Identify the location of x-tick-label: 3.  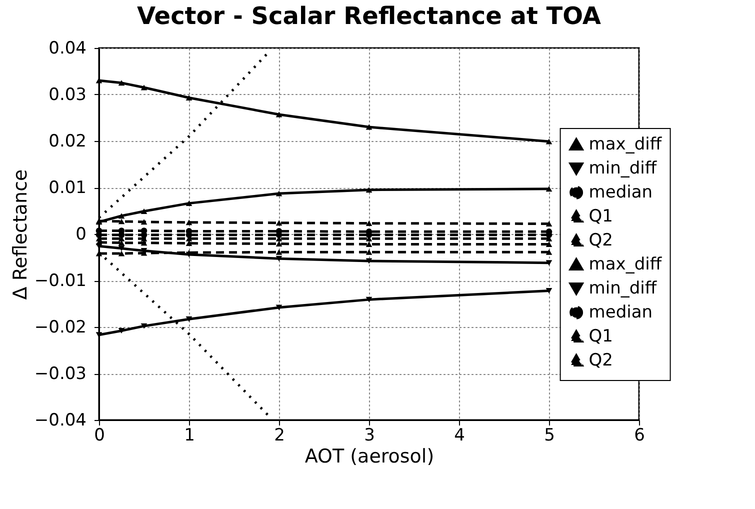
(369, 436).